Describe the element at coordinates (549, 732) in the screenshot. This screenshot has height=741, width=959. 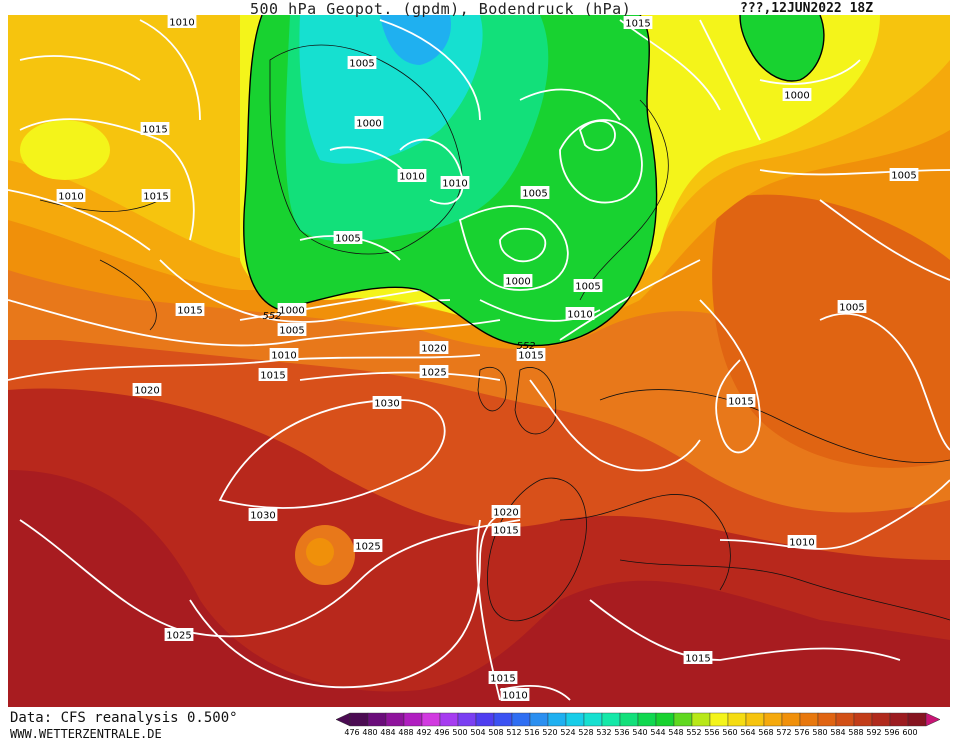
I see `colorbar-label: 520` at that location.